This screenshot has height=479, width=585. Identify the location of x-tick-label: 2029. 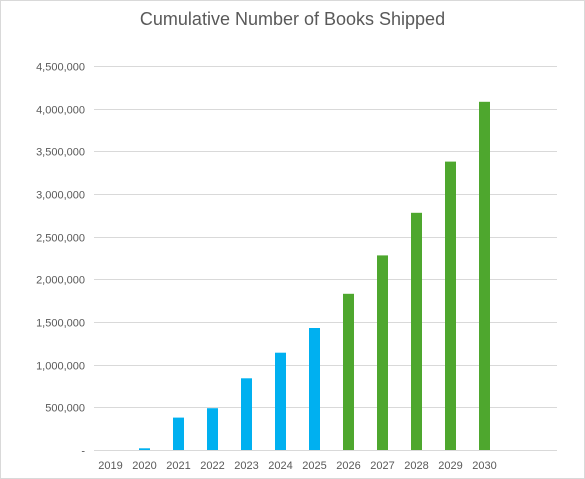
(450, 466).